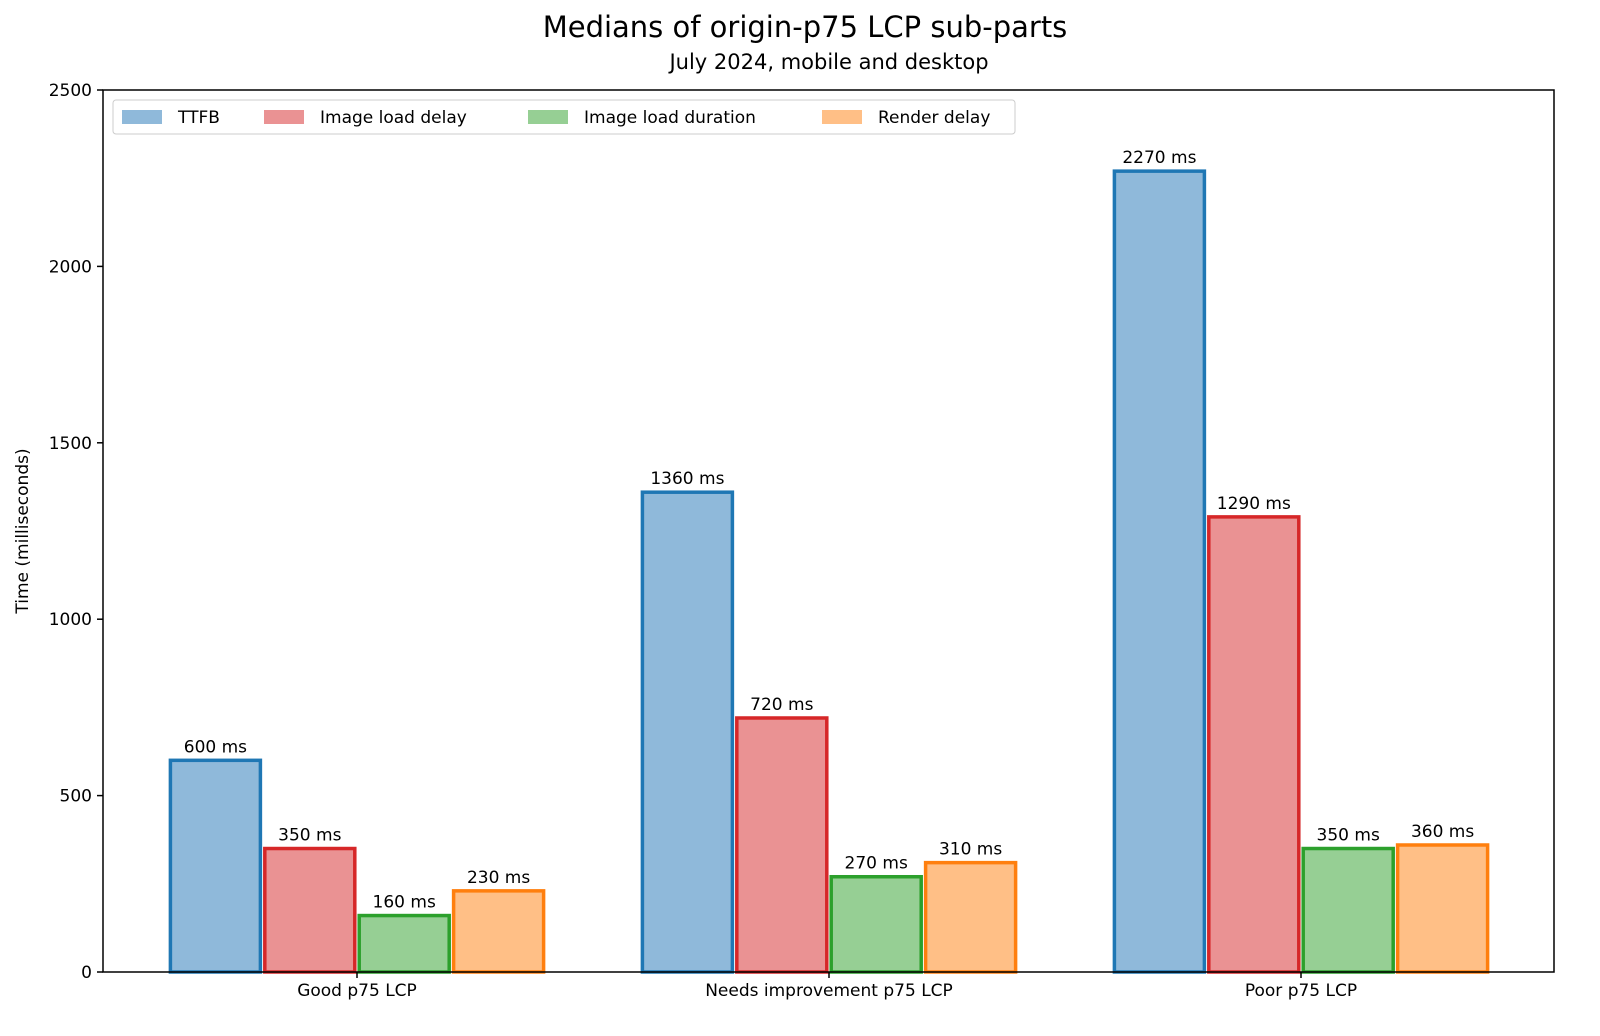  Describe the element at coordinates (1254, 504) in the screenshot. I see `bar-value-label: 1290 ms` at that location.